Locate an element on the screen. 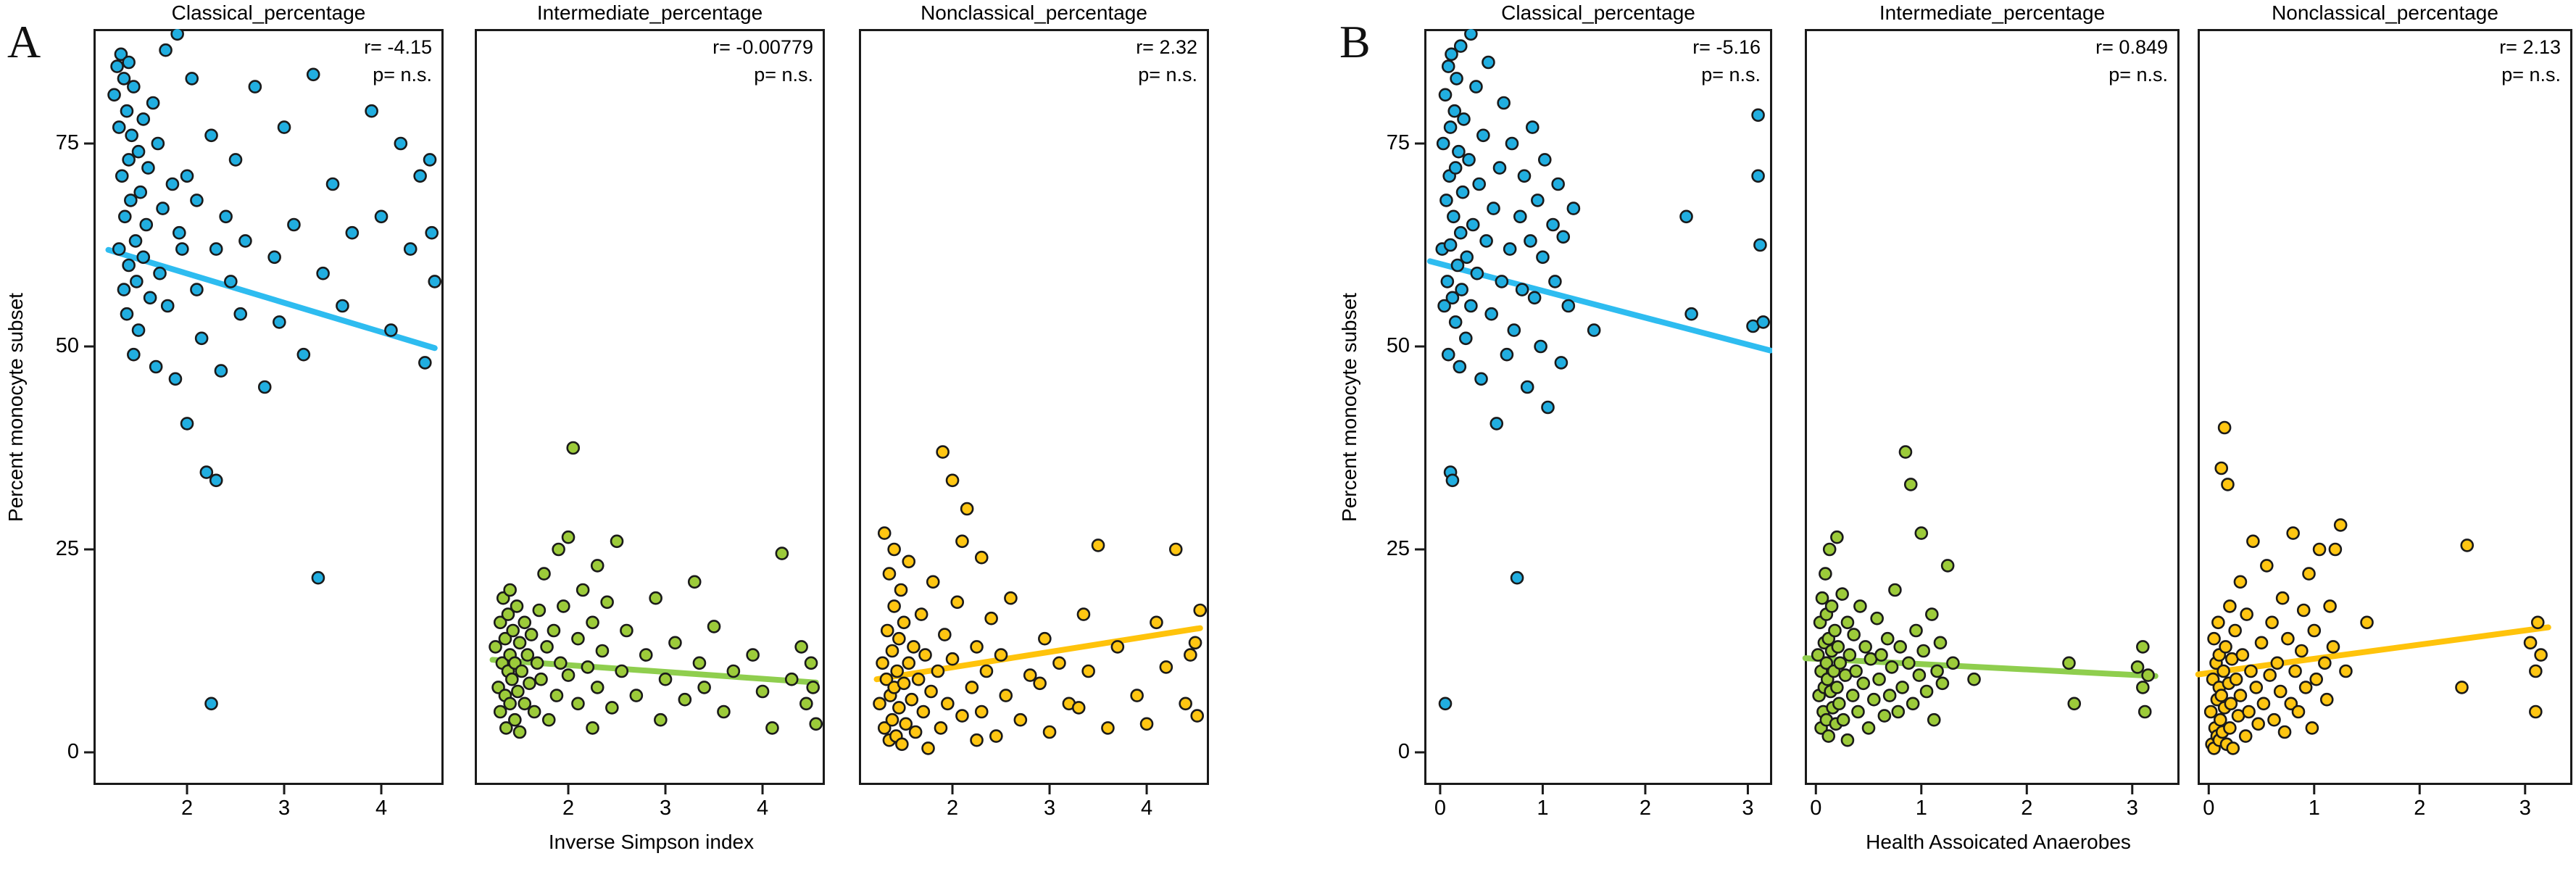  scatter-plot-b-classical is located at coordinates (1593, 411).